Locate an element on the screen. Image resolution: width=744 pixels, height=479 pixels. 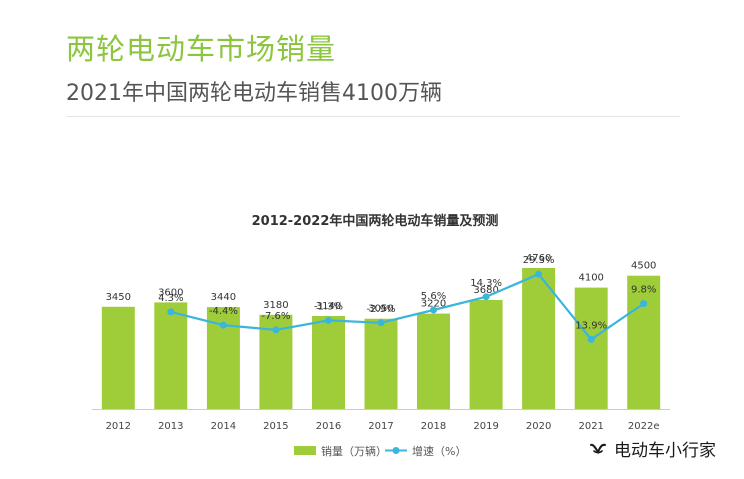
bar-2012 is located at coordinates (118, 357).